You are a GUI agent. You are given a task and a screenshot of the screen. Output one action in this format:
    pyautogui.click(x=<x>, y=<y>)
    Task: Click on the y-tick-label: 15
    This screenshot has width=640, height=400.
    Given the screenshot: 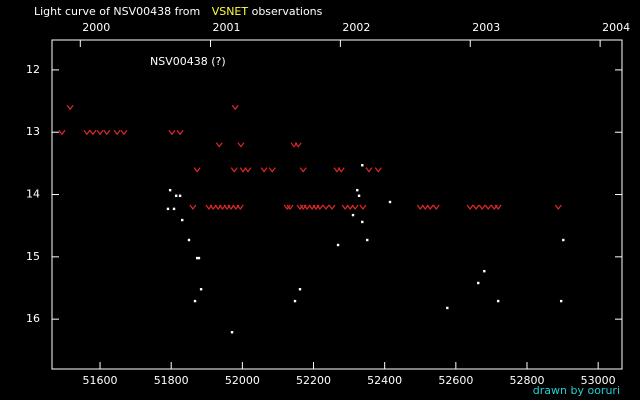 What is the action you would take?
    pyautogui.click(x=33, y=256)
    